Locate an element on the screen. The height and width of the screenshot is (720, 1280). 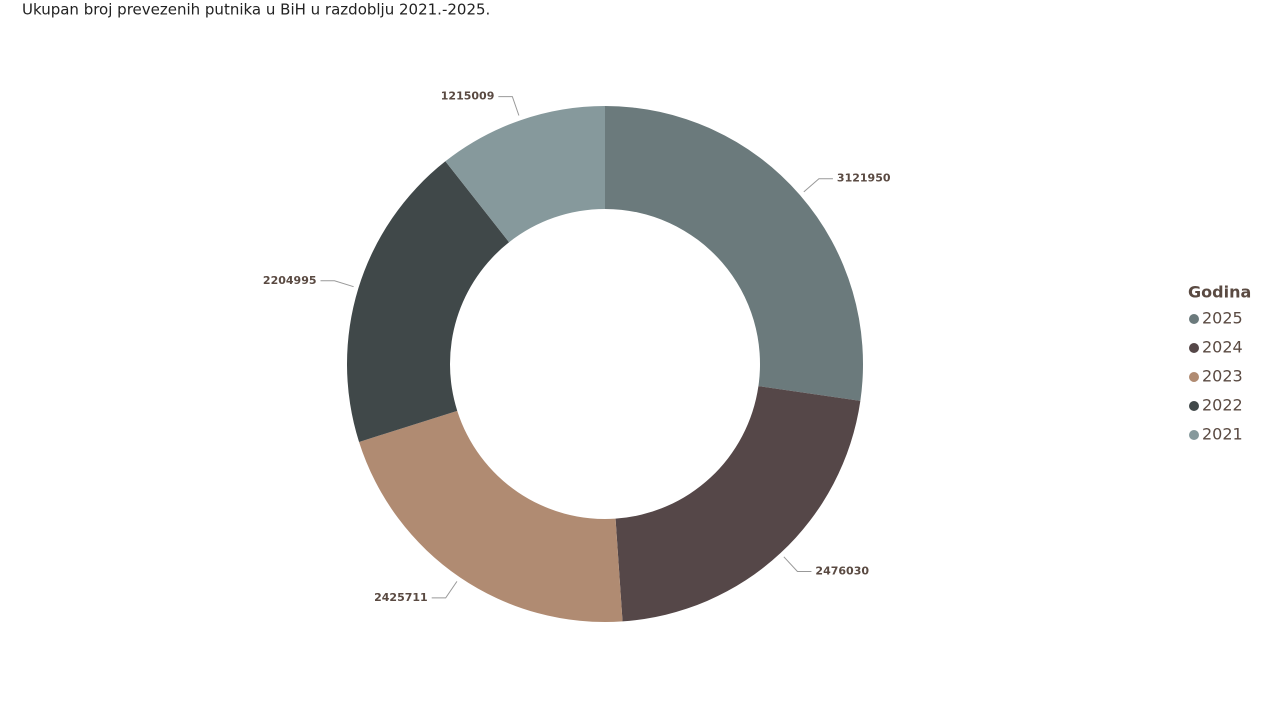
value-label: 3121950 is located at coordinates (864, 178).